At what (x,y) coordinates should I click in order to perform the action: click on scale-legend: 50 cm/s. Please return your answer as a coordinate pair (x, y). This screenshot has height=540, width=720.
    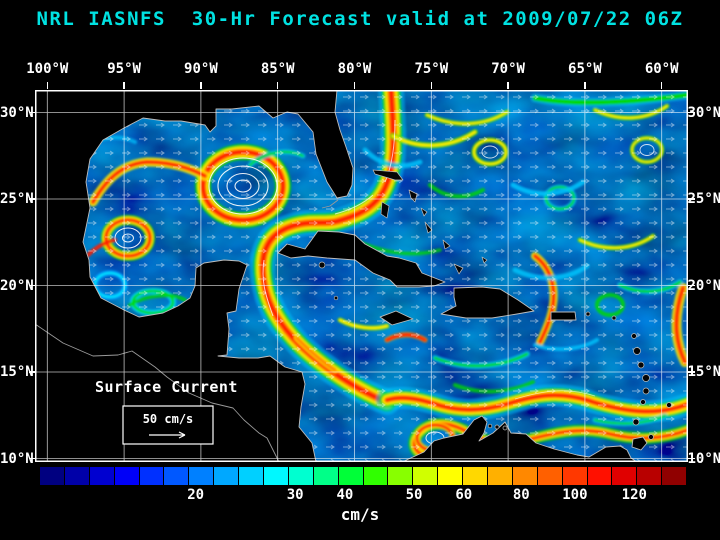
    Looking at the image, I should click on (168, 425).